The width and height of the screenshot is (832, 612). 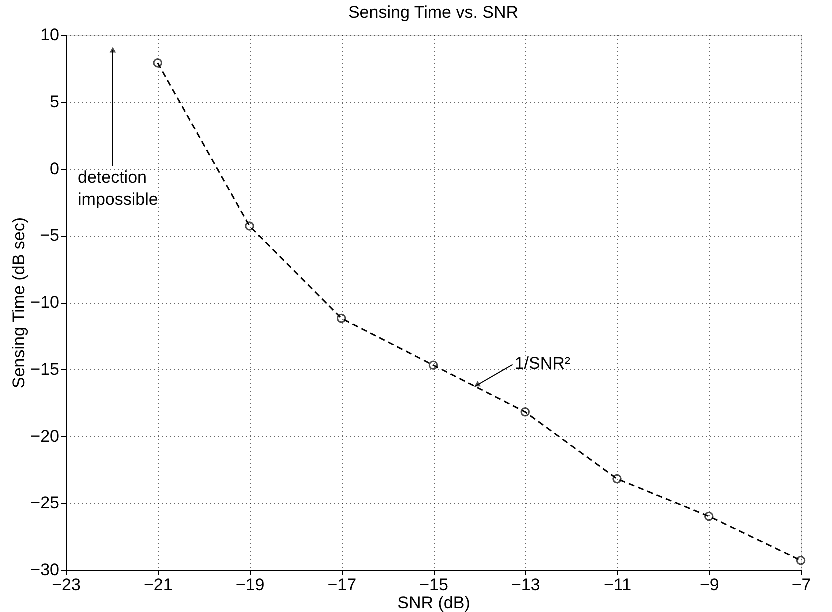 What do you see at coordinates (45, 369) in the screenshot?
I see `y-tick-label: −15` at bounding box center [45, 369].